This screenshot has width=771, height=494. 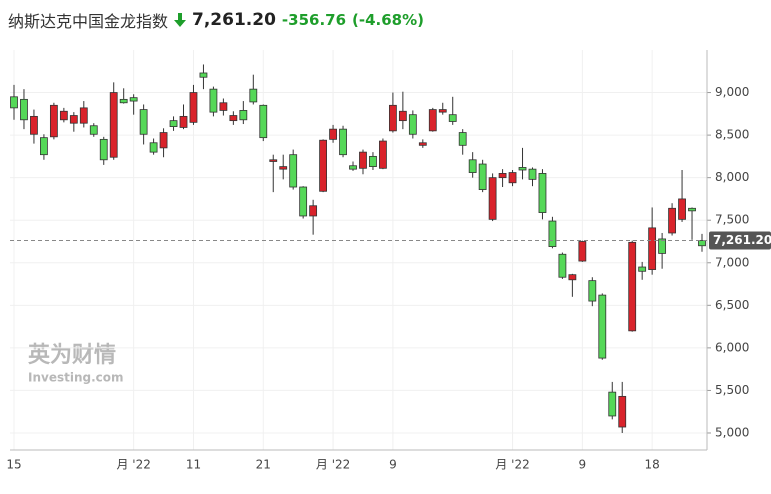 I want to click on header: 纳斯达克中国金龙指数 7,261.20 -356.76 (-4.68%), so click(x=216, y=20).